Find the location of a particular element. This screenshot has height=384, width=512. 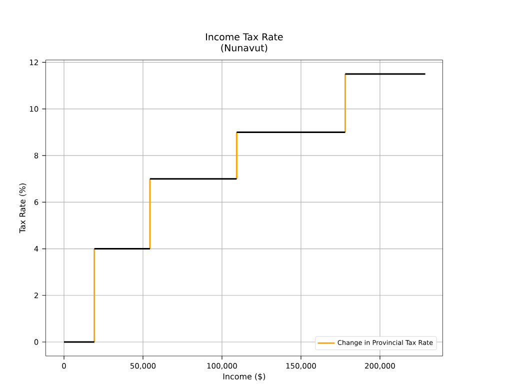

chart-title: Income Tax Rate (Nunavut) is located at coordinates (244, 42).